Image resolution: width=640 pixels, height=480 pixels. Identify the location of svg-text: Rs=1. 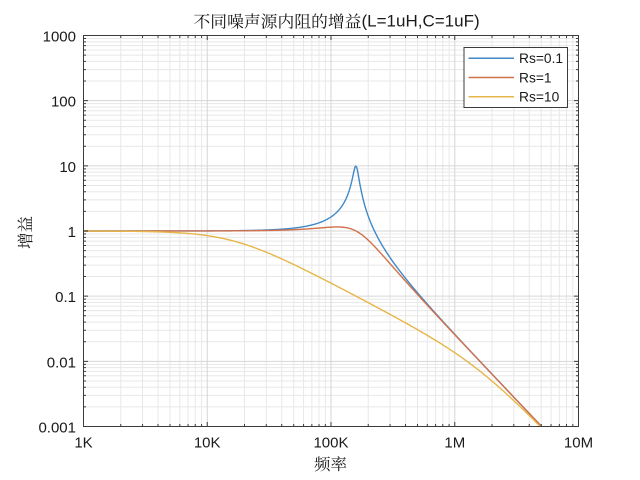
(535, 77).